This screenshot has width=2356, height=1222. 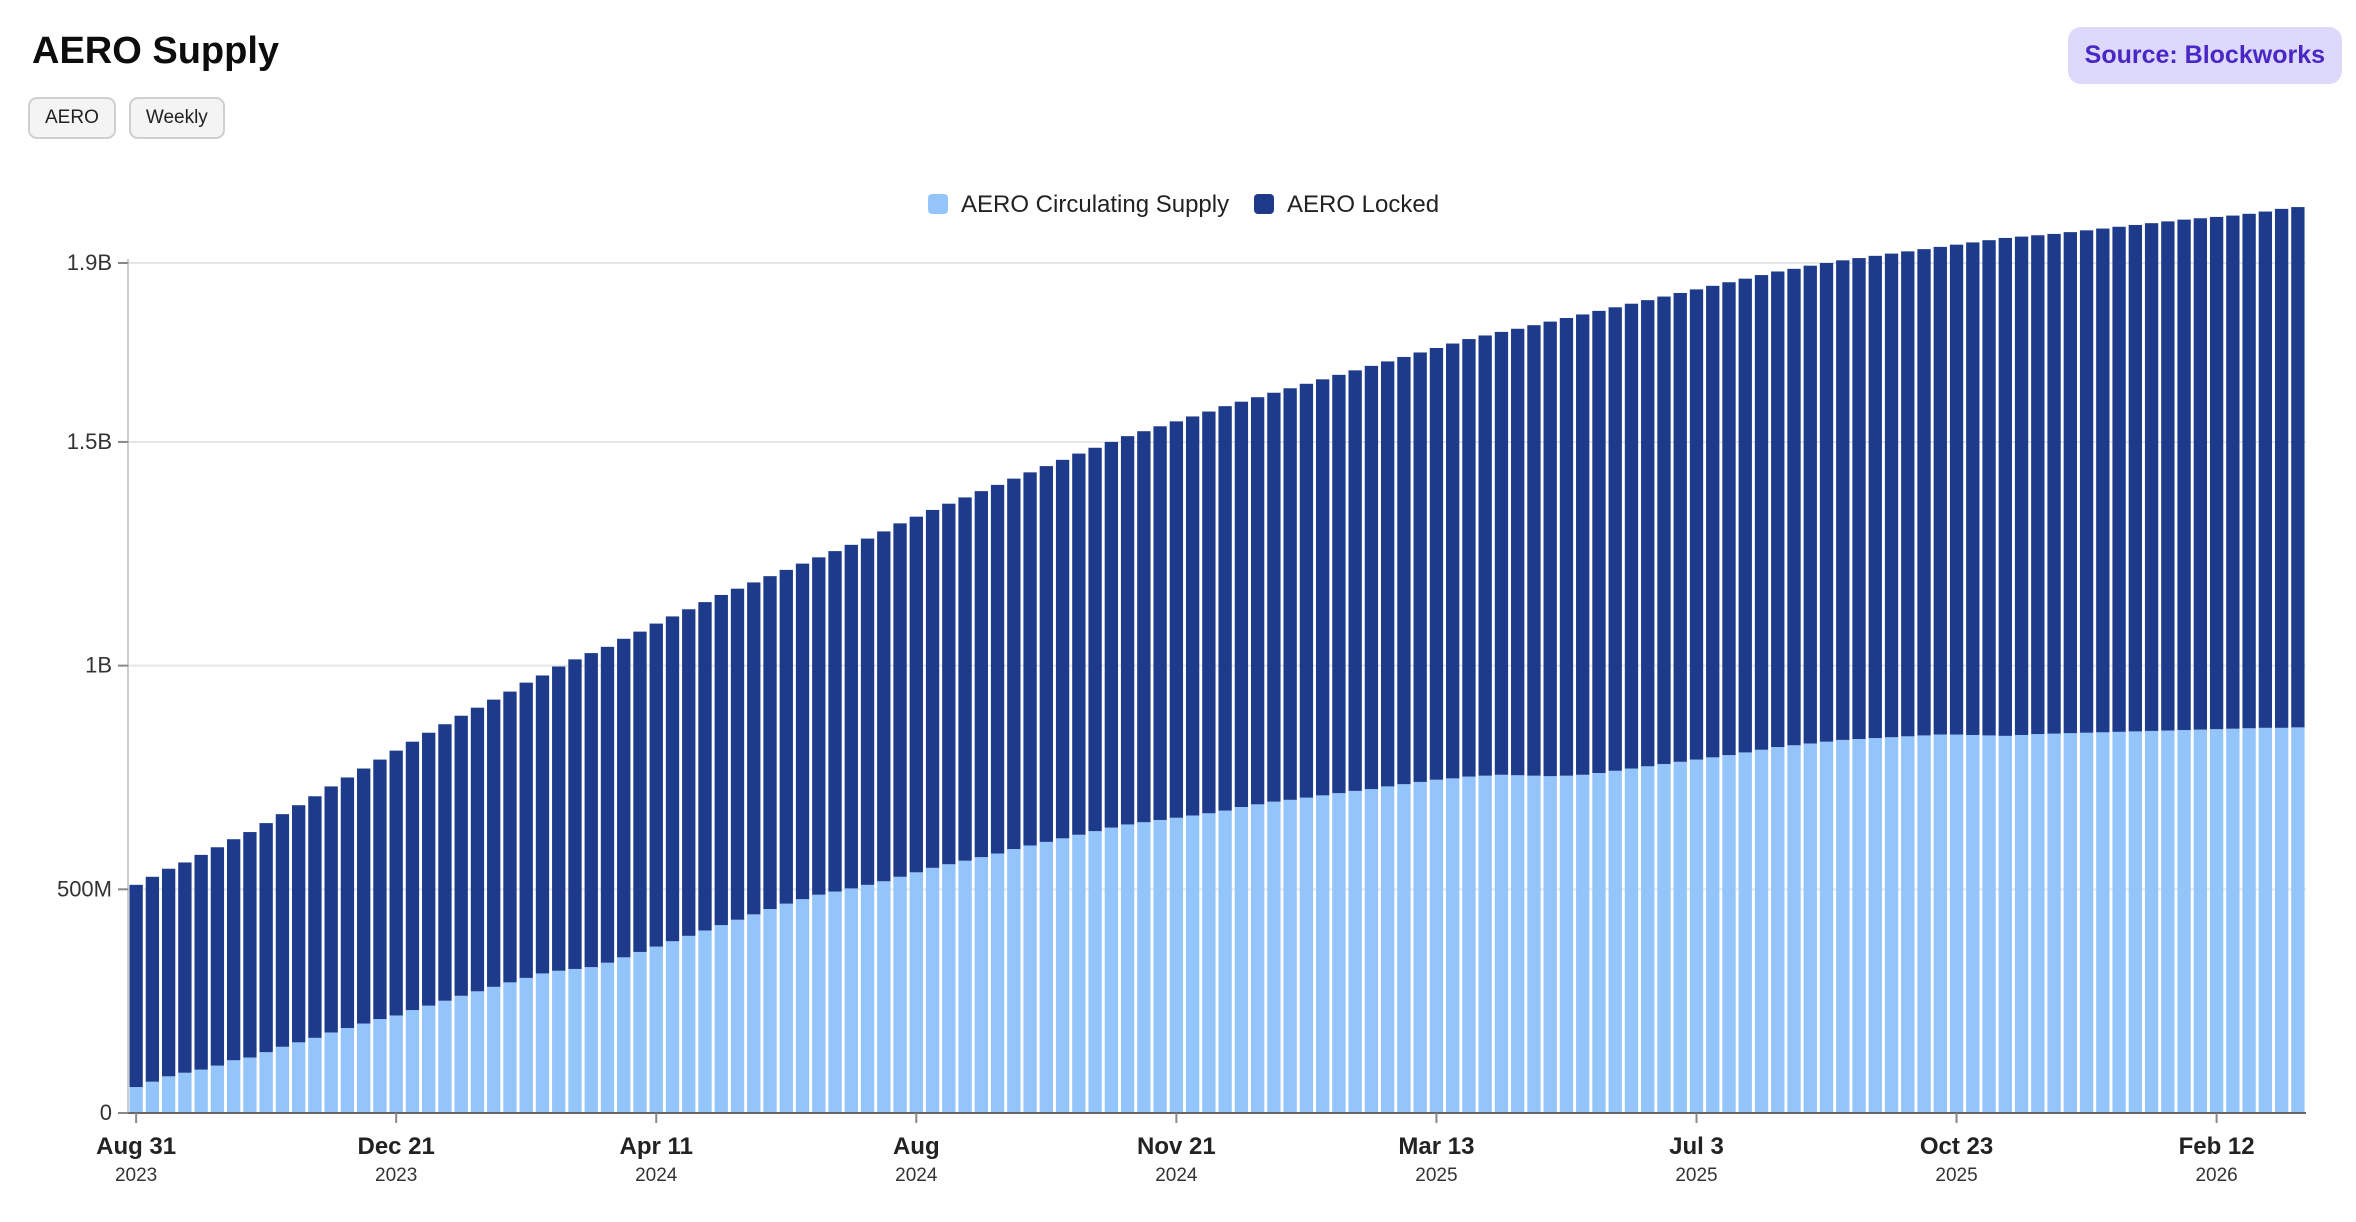 I want to click on interval-filter-button: Weekly, so click(x=176, y=118).